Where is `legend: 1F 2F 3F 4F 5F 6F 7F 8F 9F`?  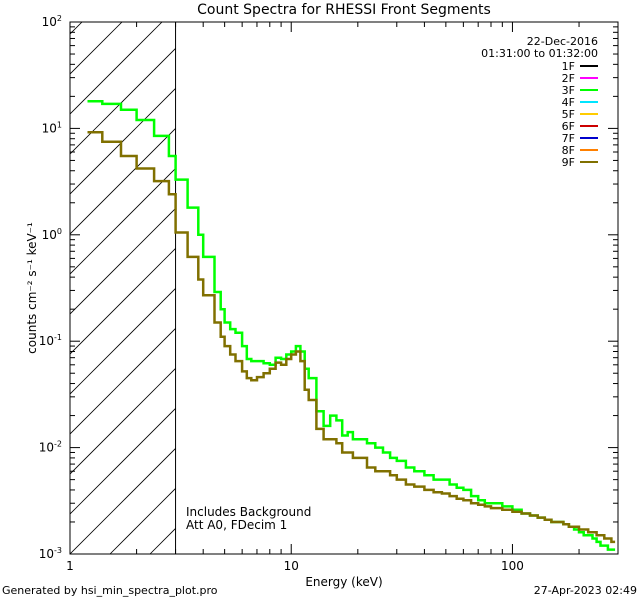
legend: 1F 2F 3F 4F 5F 6F 7F 8F 9F is located at coordinates (580, 114).